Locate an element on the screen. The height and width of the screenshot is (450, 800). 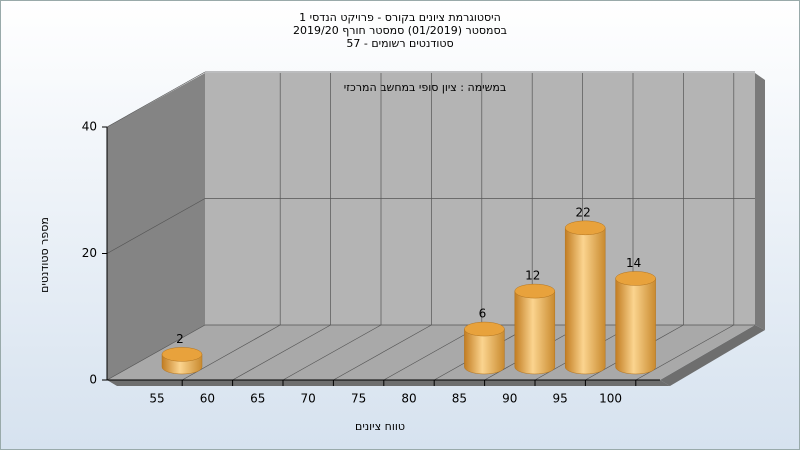
y-tick-label: 0 is located at coordinates (93, 380).